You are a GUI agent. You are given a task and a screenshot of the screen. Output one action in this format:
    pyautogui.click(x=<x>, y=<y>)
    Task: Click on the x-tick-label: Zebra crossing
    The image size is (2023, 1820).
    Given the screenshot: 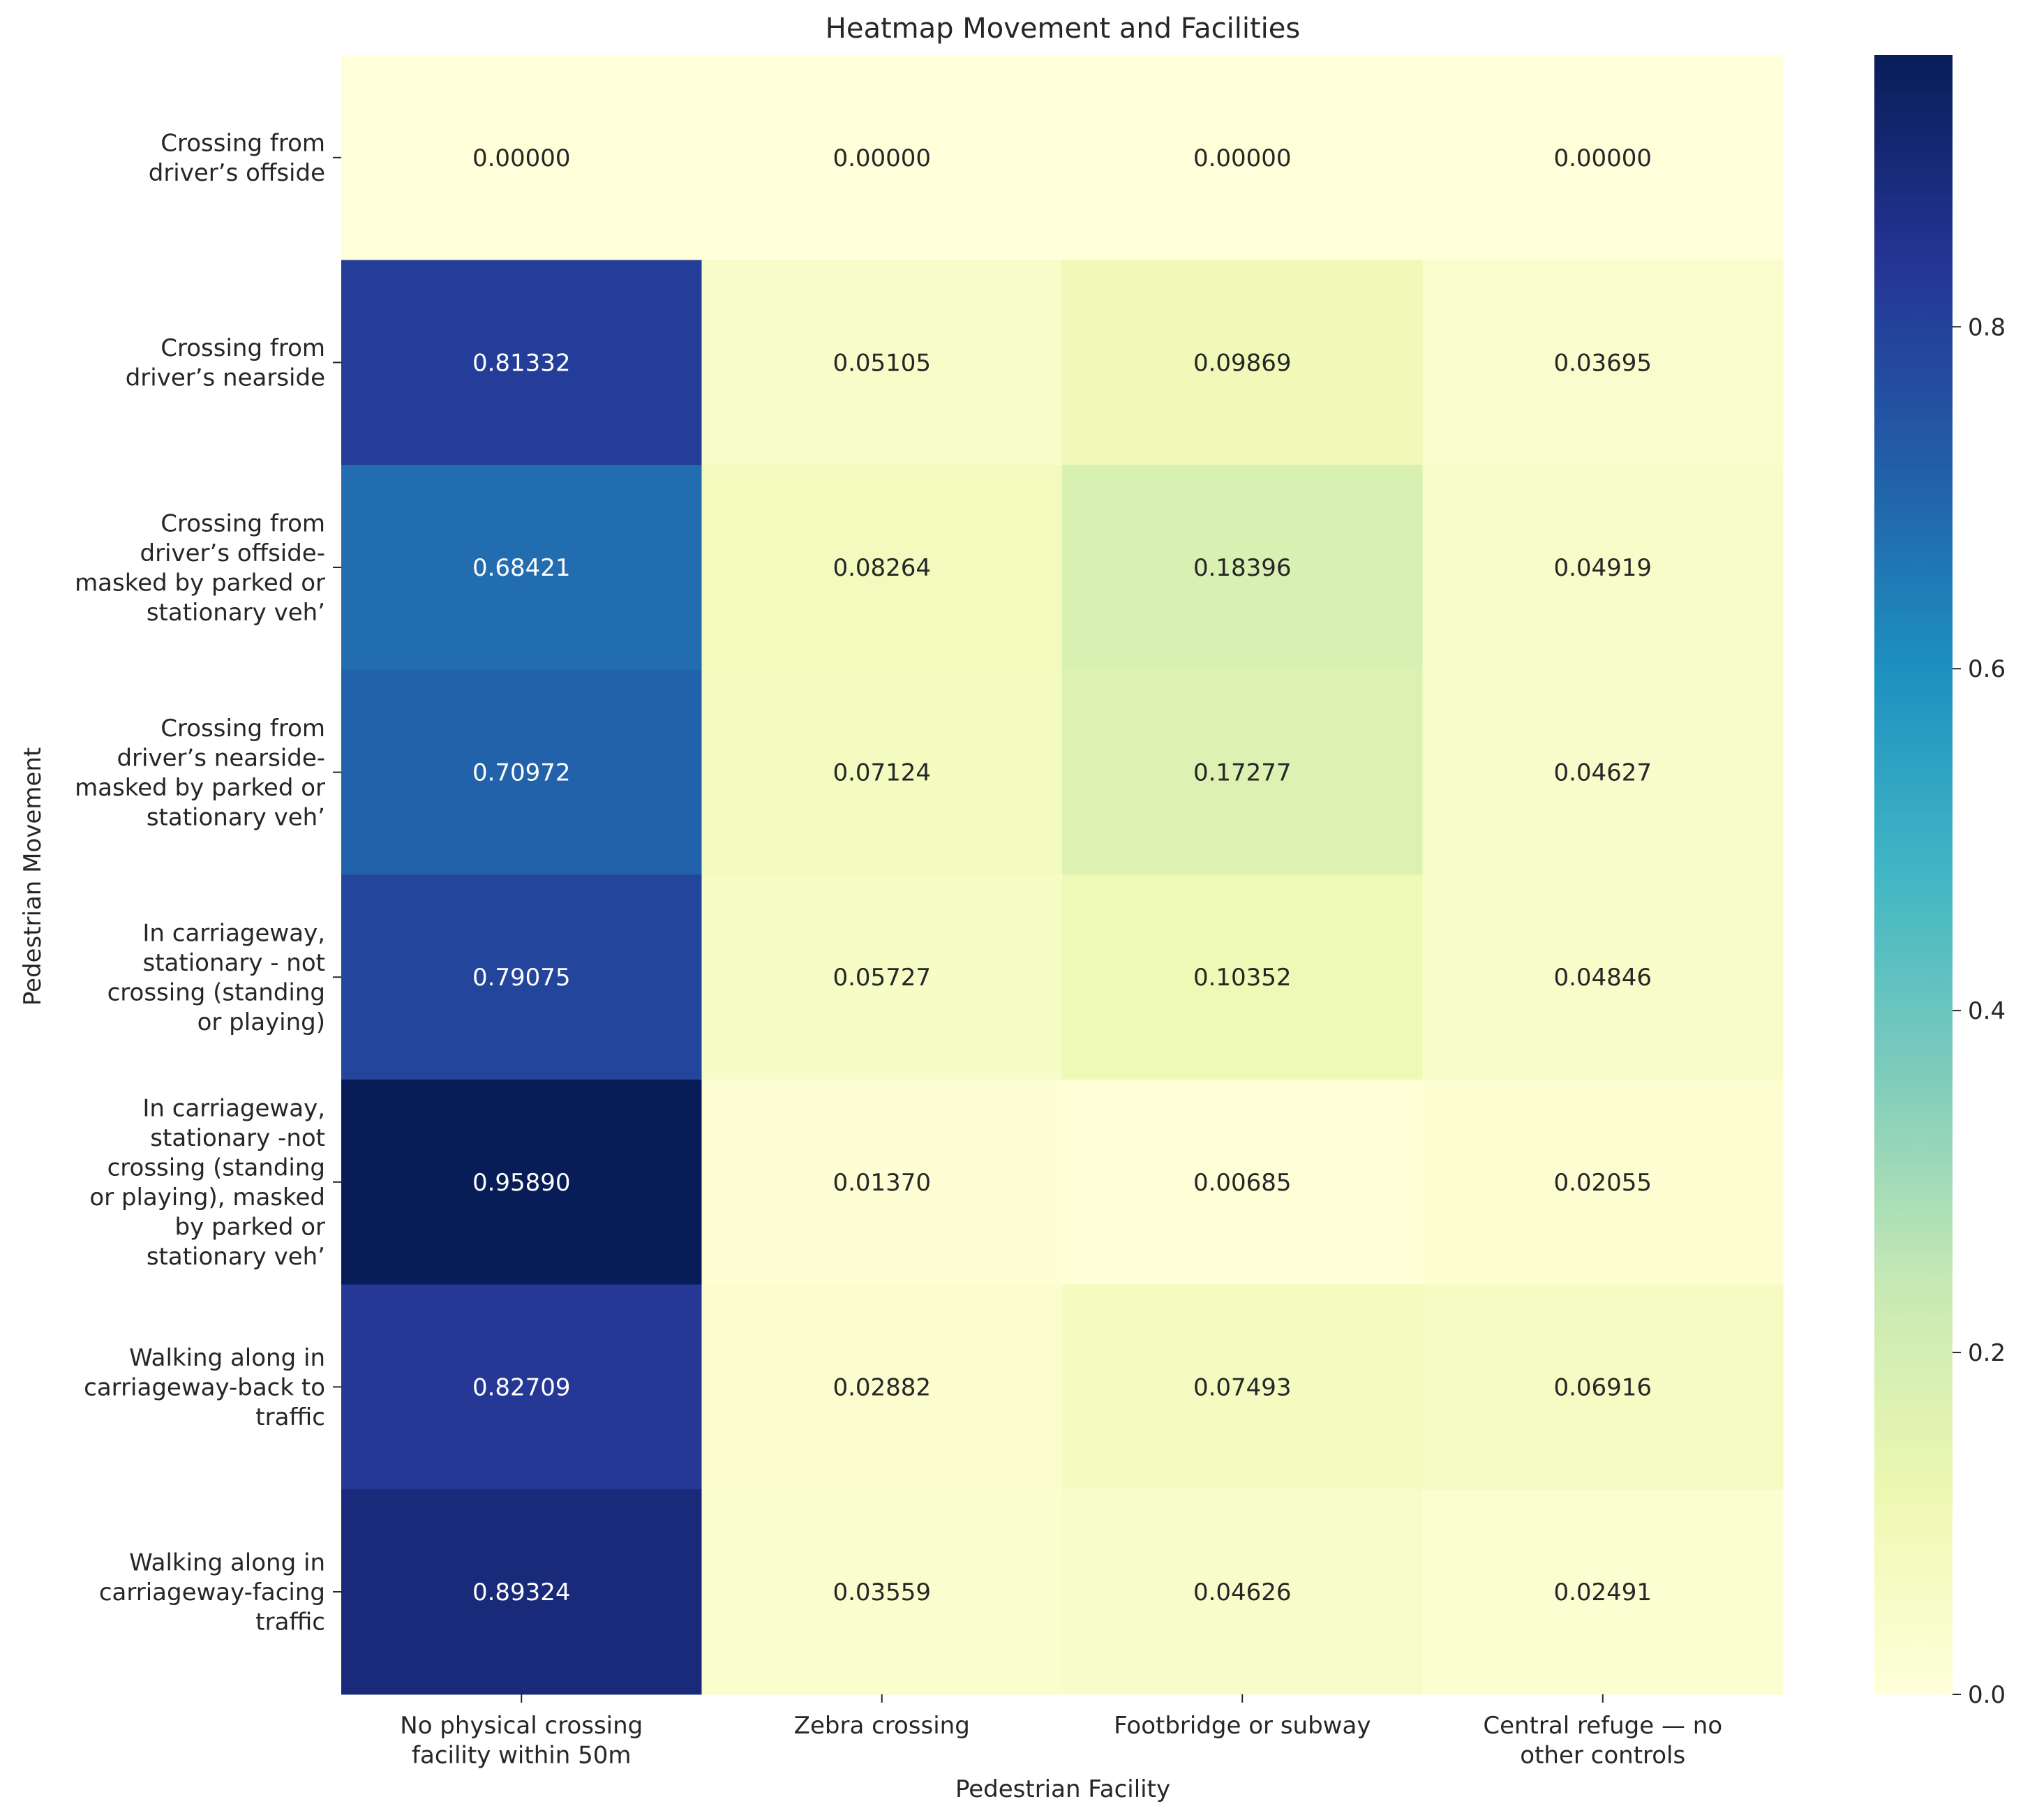 What is the action you would take?
    pyautogui.click(x=882, y=1726)
    